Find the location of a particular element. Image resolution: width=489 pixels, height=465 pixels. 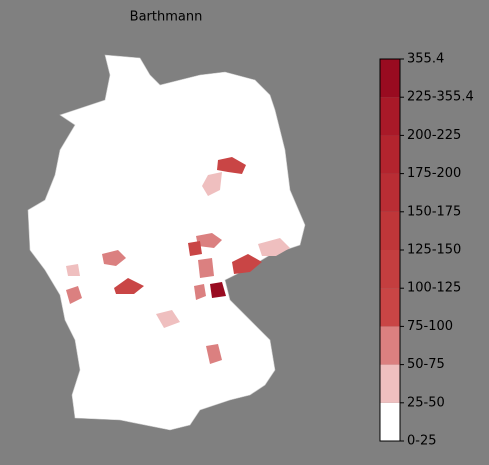

colorbar-label: 200-225 is located at coordinates (434, 135).